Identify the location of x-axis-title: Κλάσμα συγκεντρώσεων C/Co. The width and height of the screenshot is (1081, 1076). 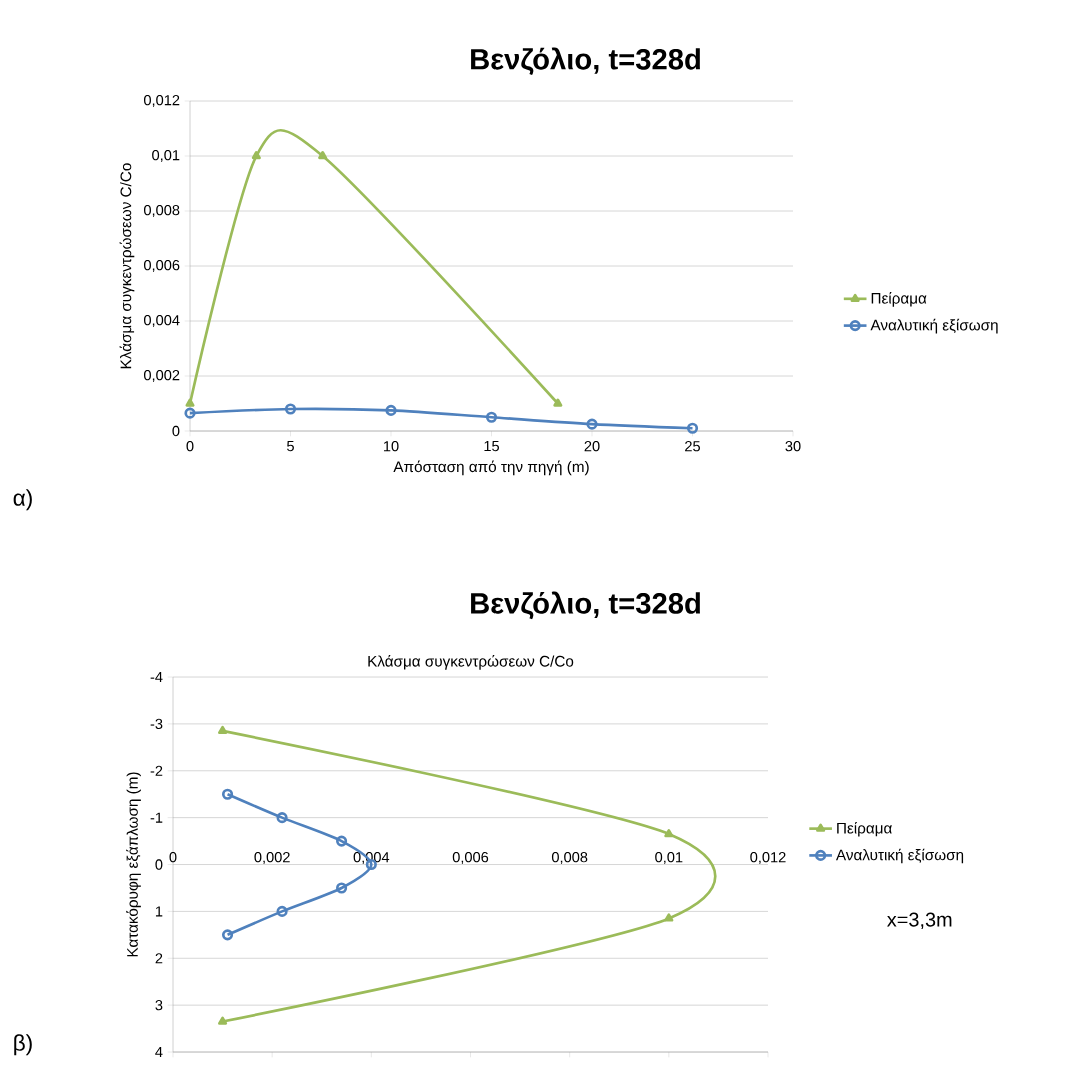
(471, 662).